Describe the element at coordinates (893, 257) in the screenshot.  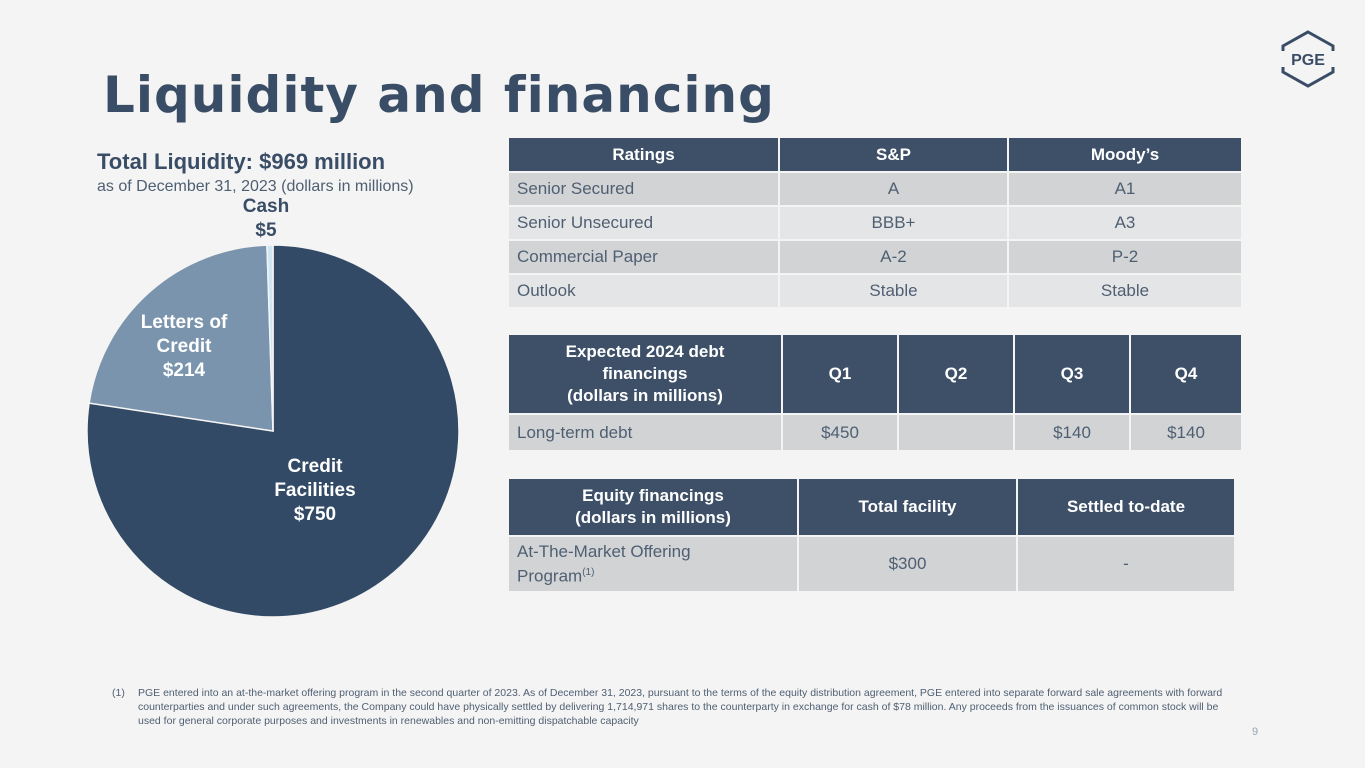
I see `rating-sp: A-2` at that location.